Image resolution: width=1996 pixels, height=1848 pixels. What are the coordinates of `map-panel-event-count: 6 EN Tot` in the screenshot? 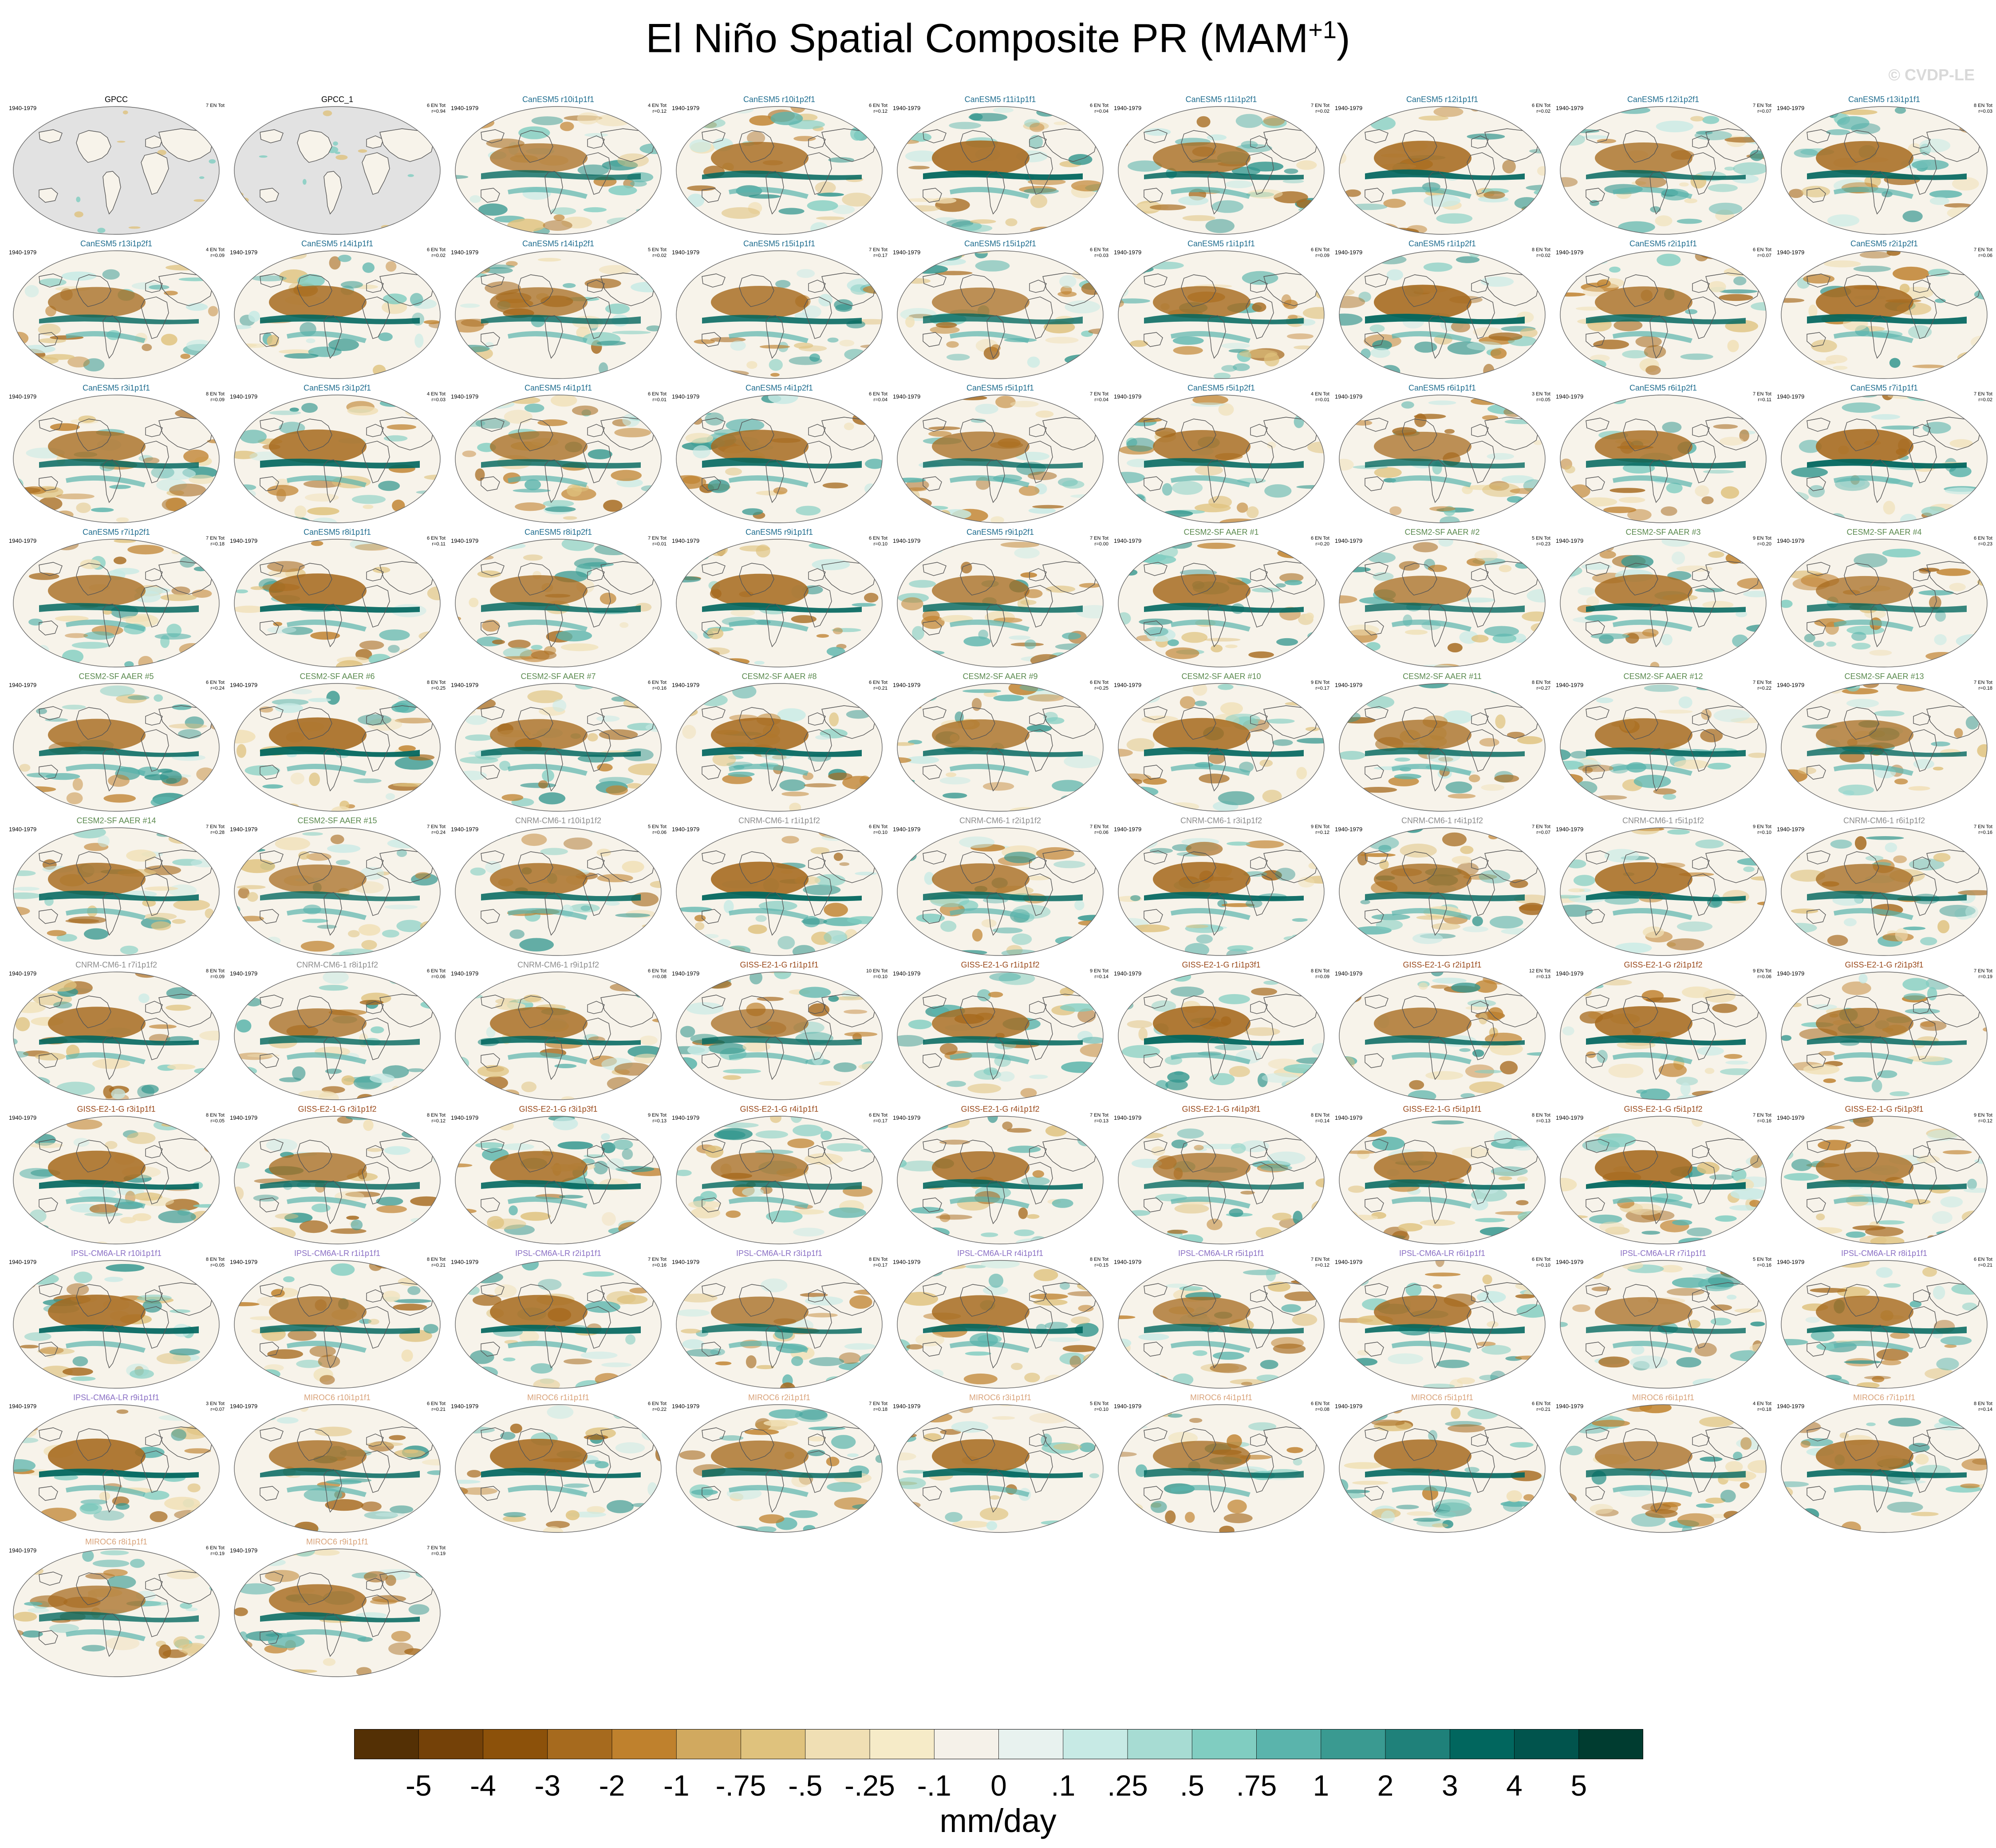 It's located at (878, 105).